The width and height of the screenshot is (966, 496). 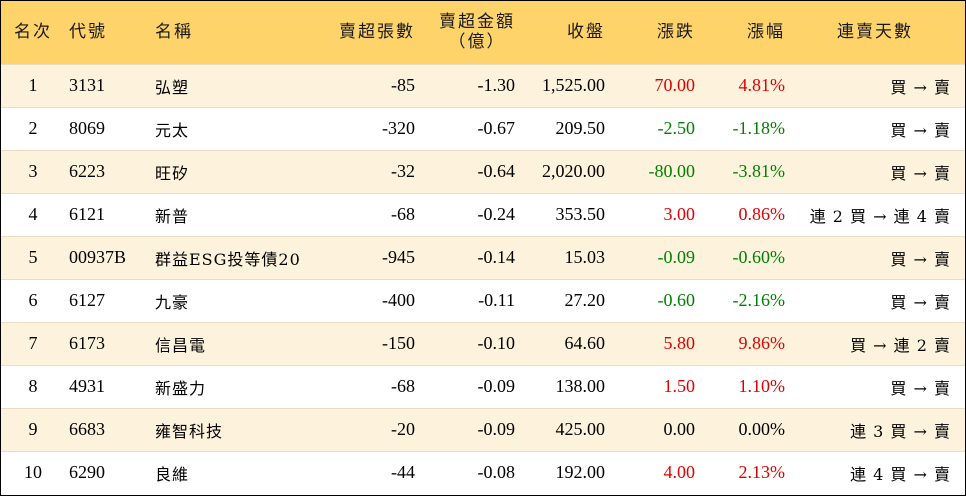 What do you see at coordinates (676, 32) in the screenshot?
I see `header-change: 漲跌` at bounding box center [676, 32].